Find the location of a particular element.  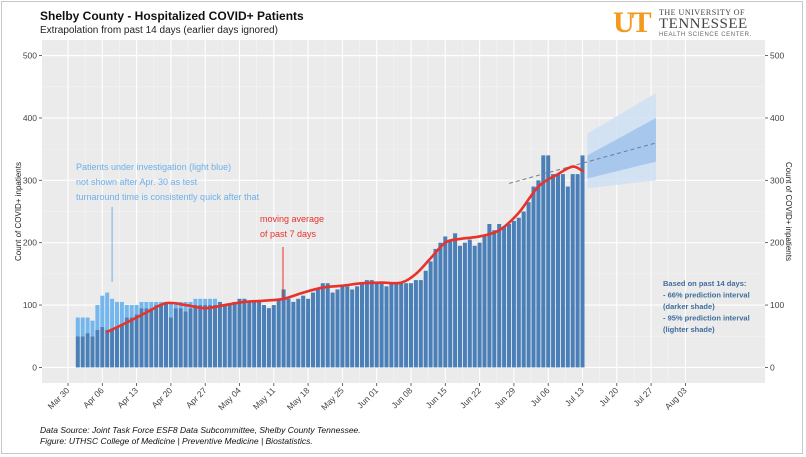

logo-line-3: HEALTH SCIENCE CENTER. is located at coordinates (705, 35).